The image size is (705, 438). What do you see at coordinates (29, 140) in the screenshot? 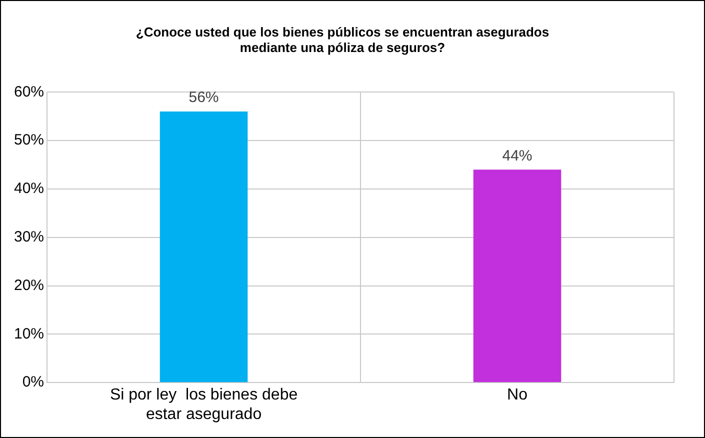
I see `y-tick-label: 50%` at bounding box center [29, 140].